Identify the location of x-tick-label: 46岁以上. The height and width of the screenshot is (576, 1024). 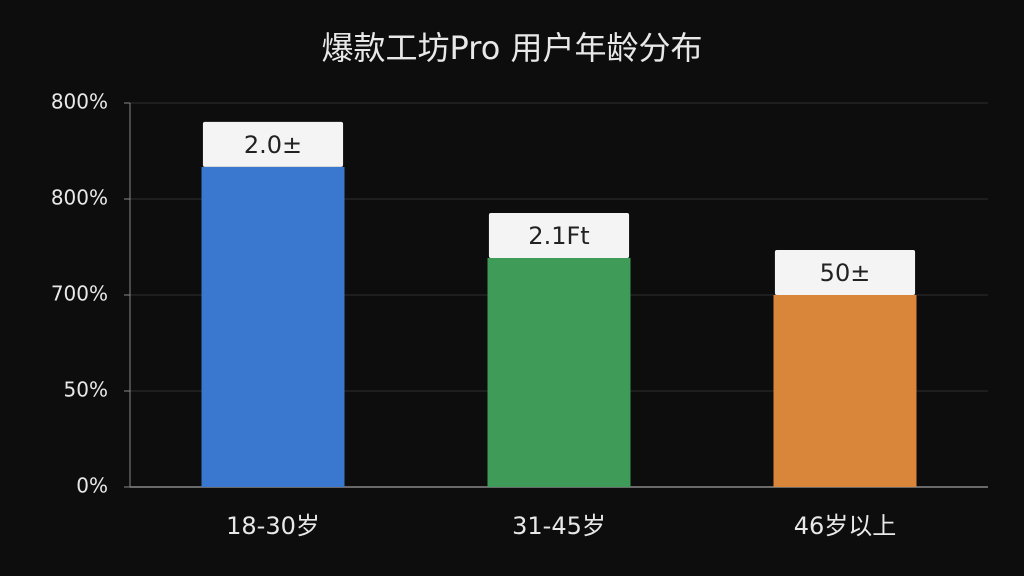
(845, 526).